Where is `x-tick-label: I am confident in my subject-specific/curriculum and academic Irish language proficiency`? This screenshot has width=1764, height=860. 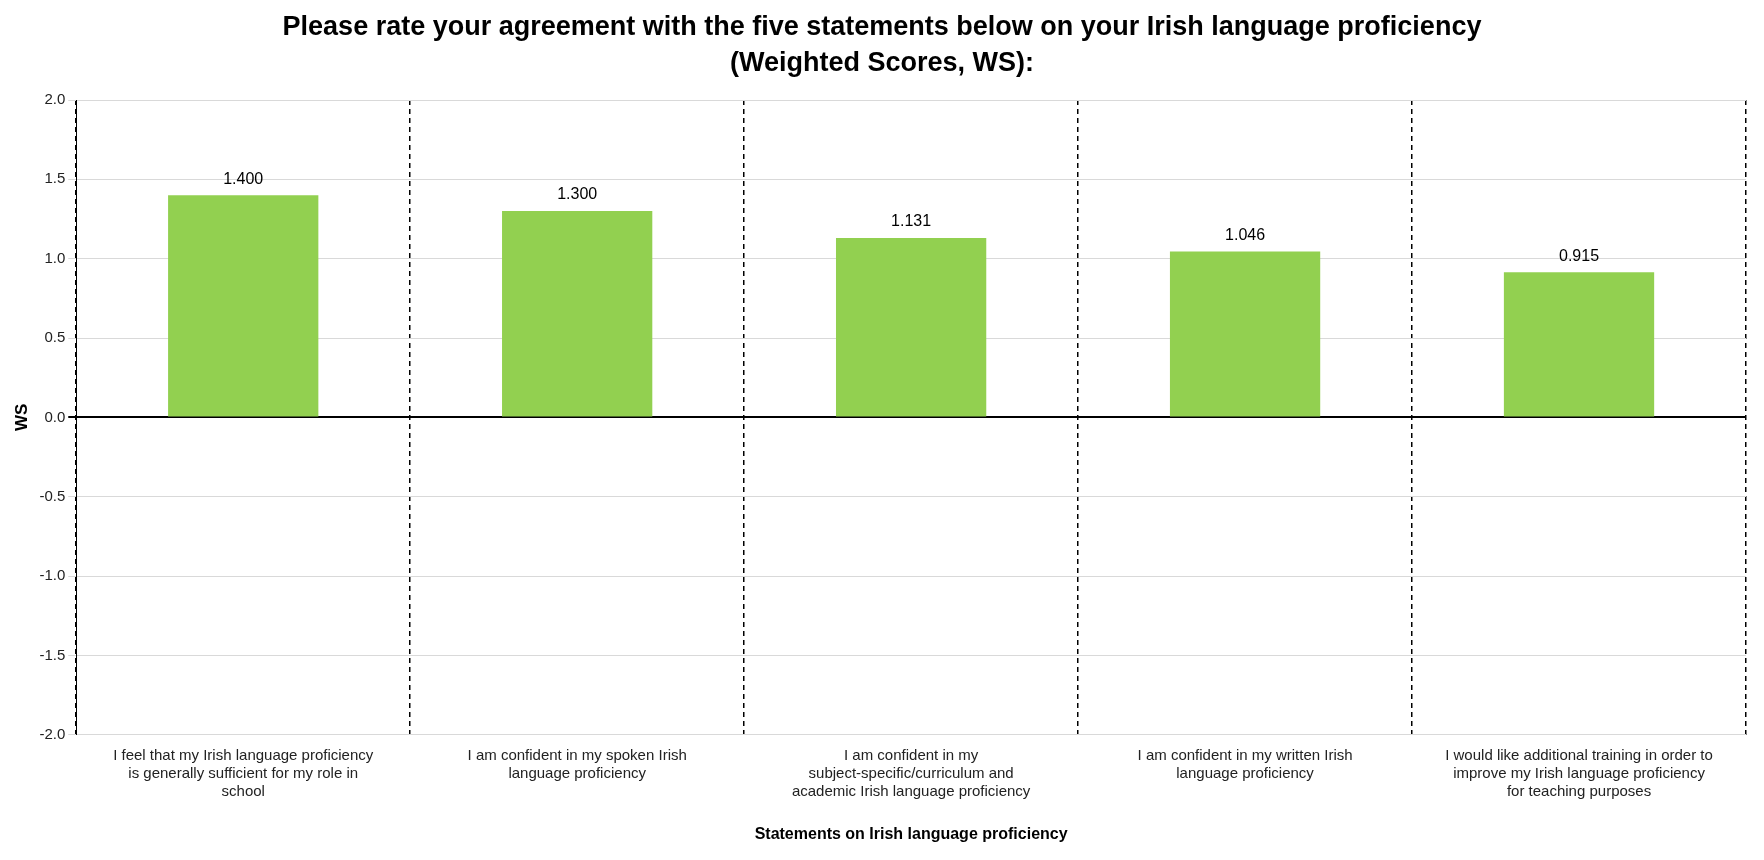 x-tick-label: I am confident in my subject-specific/curriculum and academic Irish language proficiency is located at coordinates (911, 772).